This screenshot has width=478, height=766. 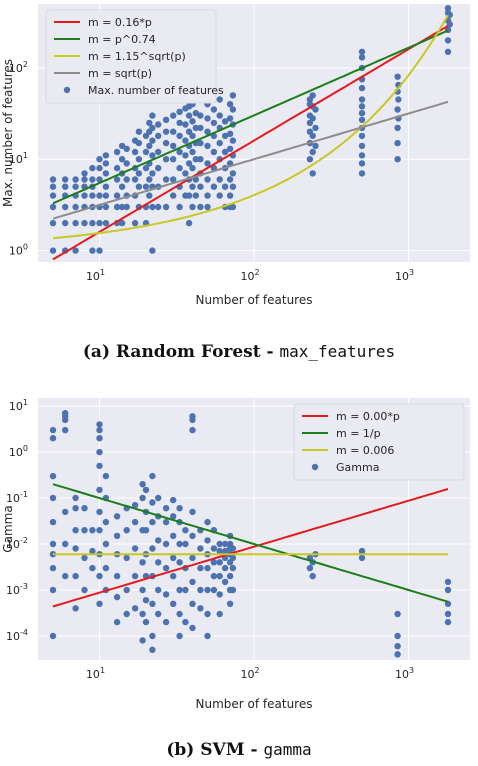 What do you see at coordinates (17, 635) in the screenshot?
I see `y-tick-label: 10⁻⁴` at bounding box center [17, 635].